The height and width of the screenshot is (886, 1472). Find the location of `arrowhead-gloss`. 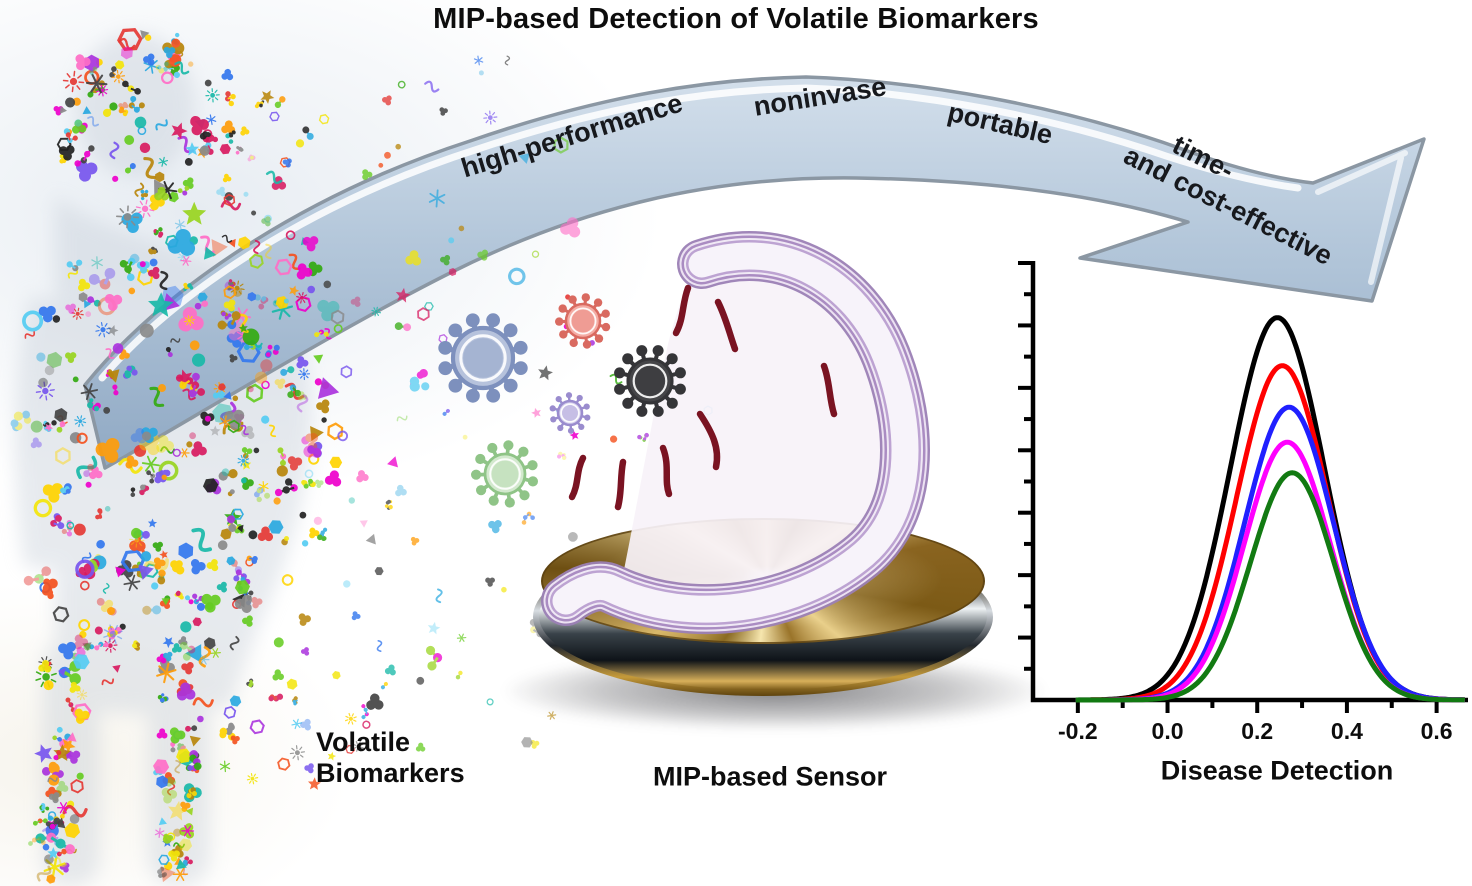

arrowhead-gloss is located at coordinates (1361, 217).